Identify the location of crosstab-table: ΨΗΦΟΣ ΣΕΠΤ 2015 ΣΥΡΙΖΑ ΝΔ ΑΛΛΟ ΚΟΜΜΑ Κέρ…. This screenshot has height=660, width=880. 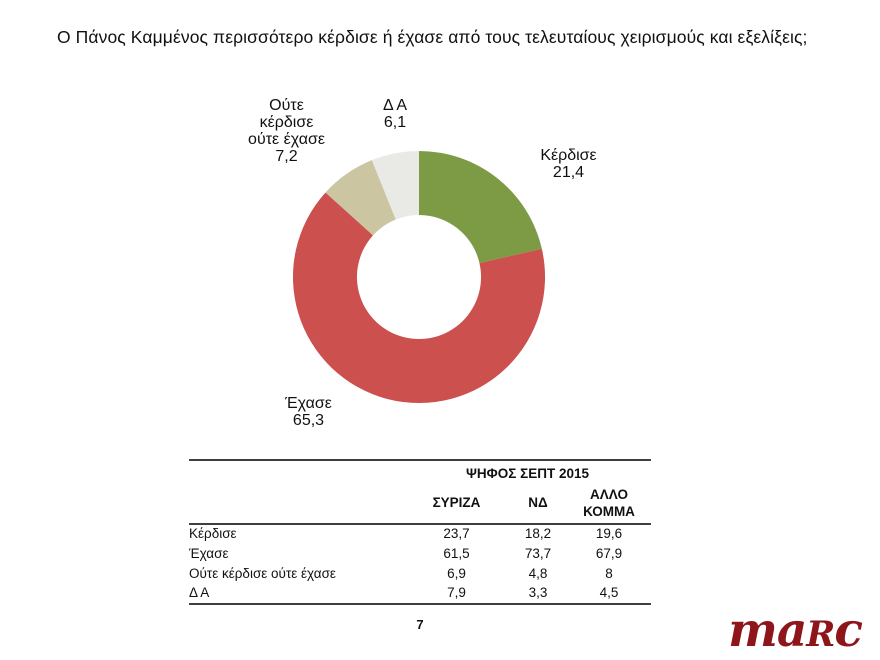
(420, 532).